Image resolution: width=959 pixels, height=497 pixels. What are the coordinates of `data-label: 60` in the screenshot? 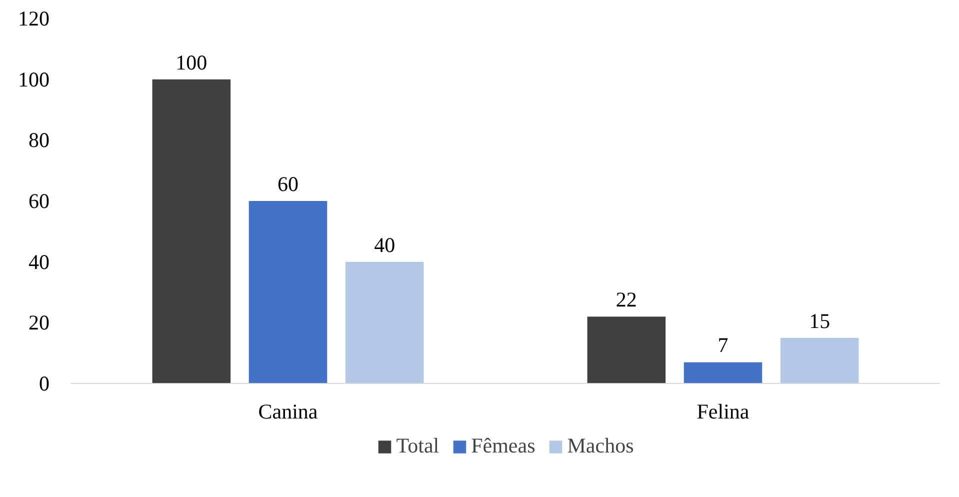 It's located at (288, 184).